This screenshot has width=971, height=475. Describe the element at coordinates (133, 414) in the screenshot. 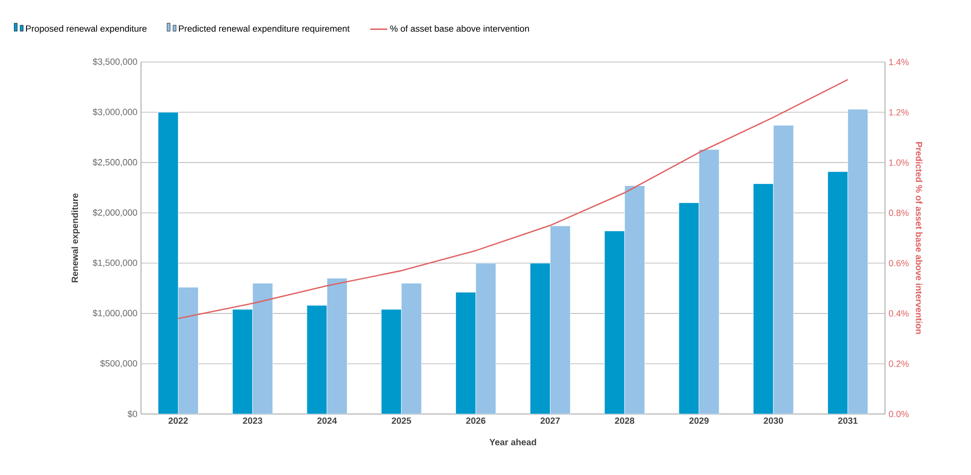

I see `y-tick-label: $0` at that location.